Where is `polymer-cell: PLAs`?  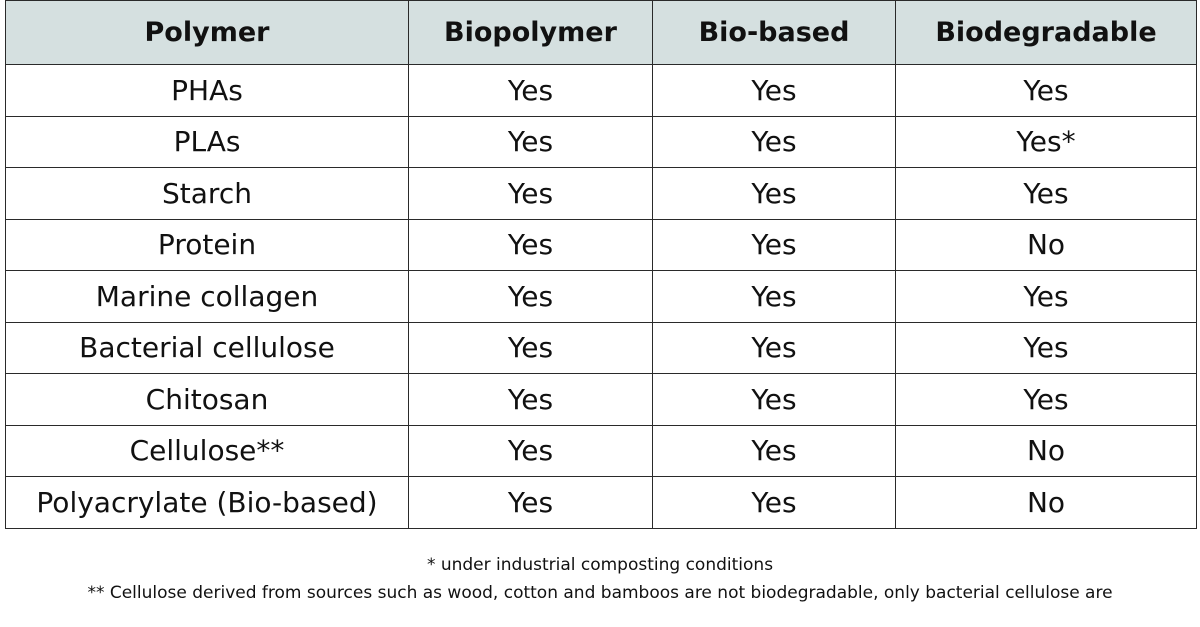
polymer-cell: PLAs is located at coordinates (207, 141).